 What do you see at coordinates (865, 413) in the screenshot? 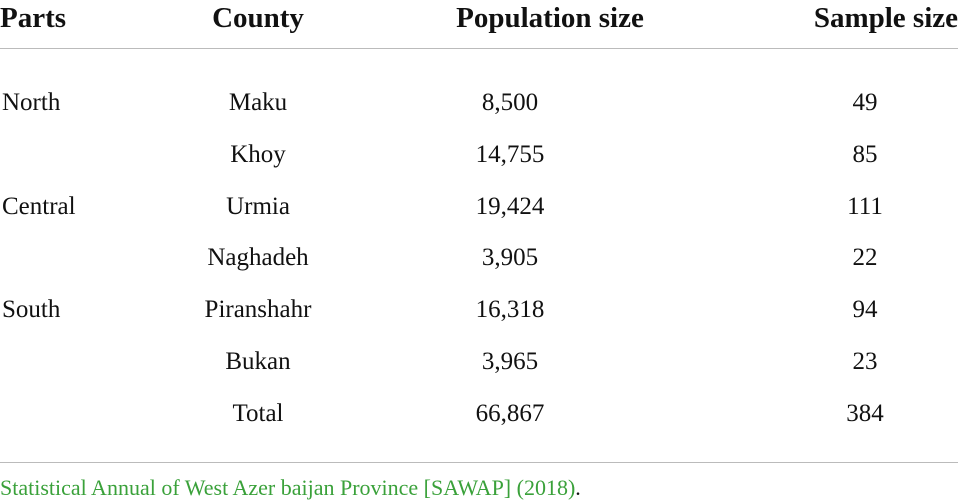
I see `sample-cell: 384` at bounding box center [865, 413].